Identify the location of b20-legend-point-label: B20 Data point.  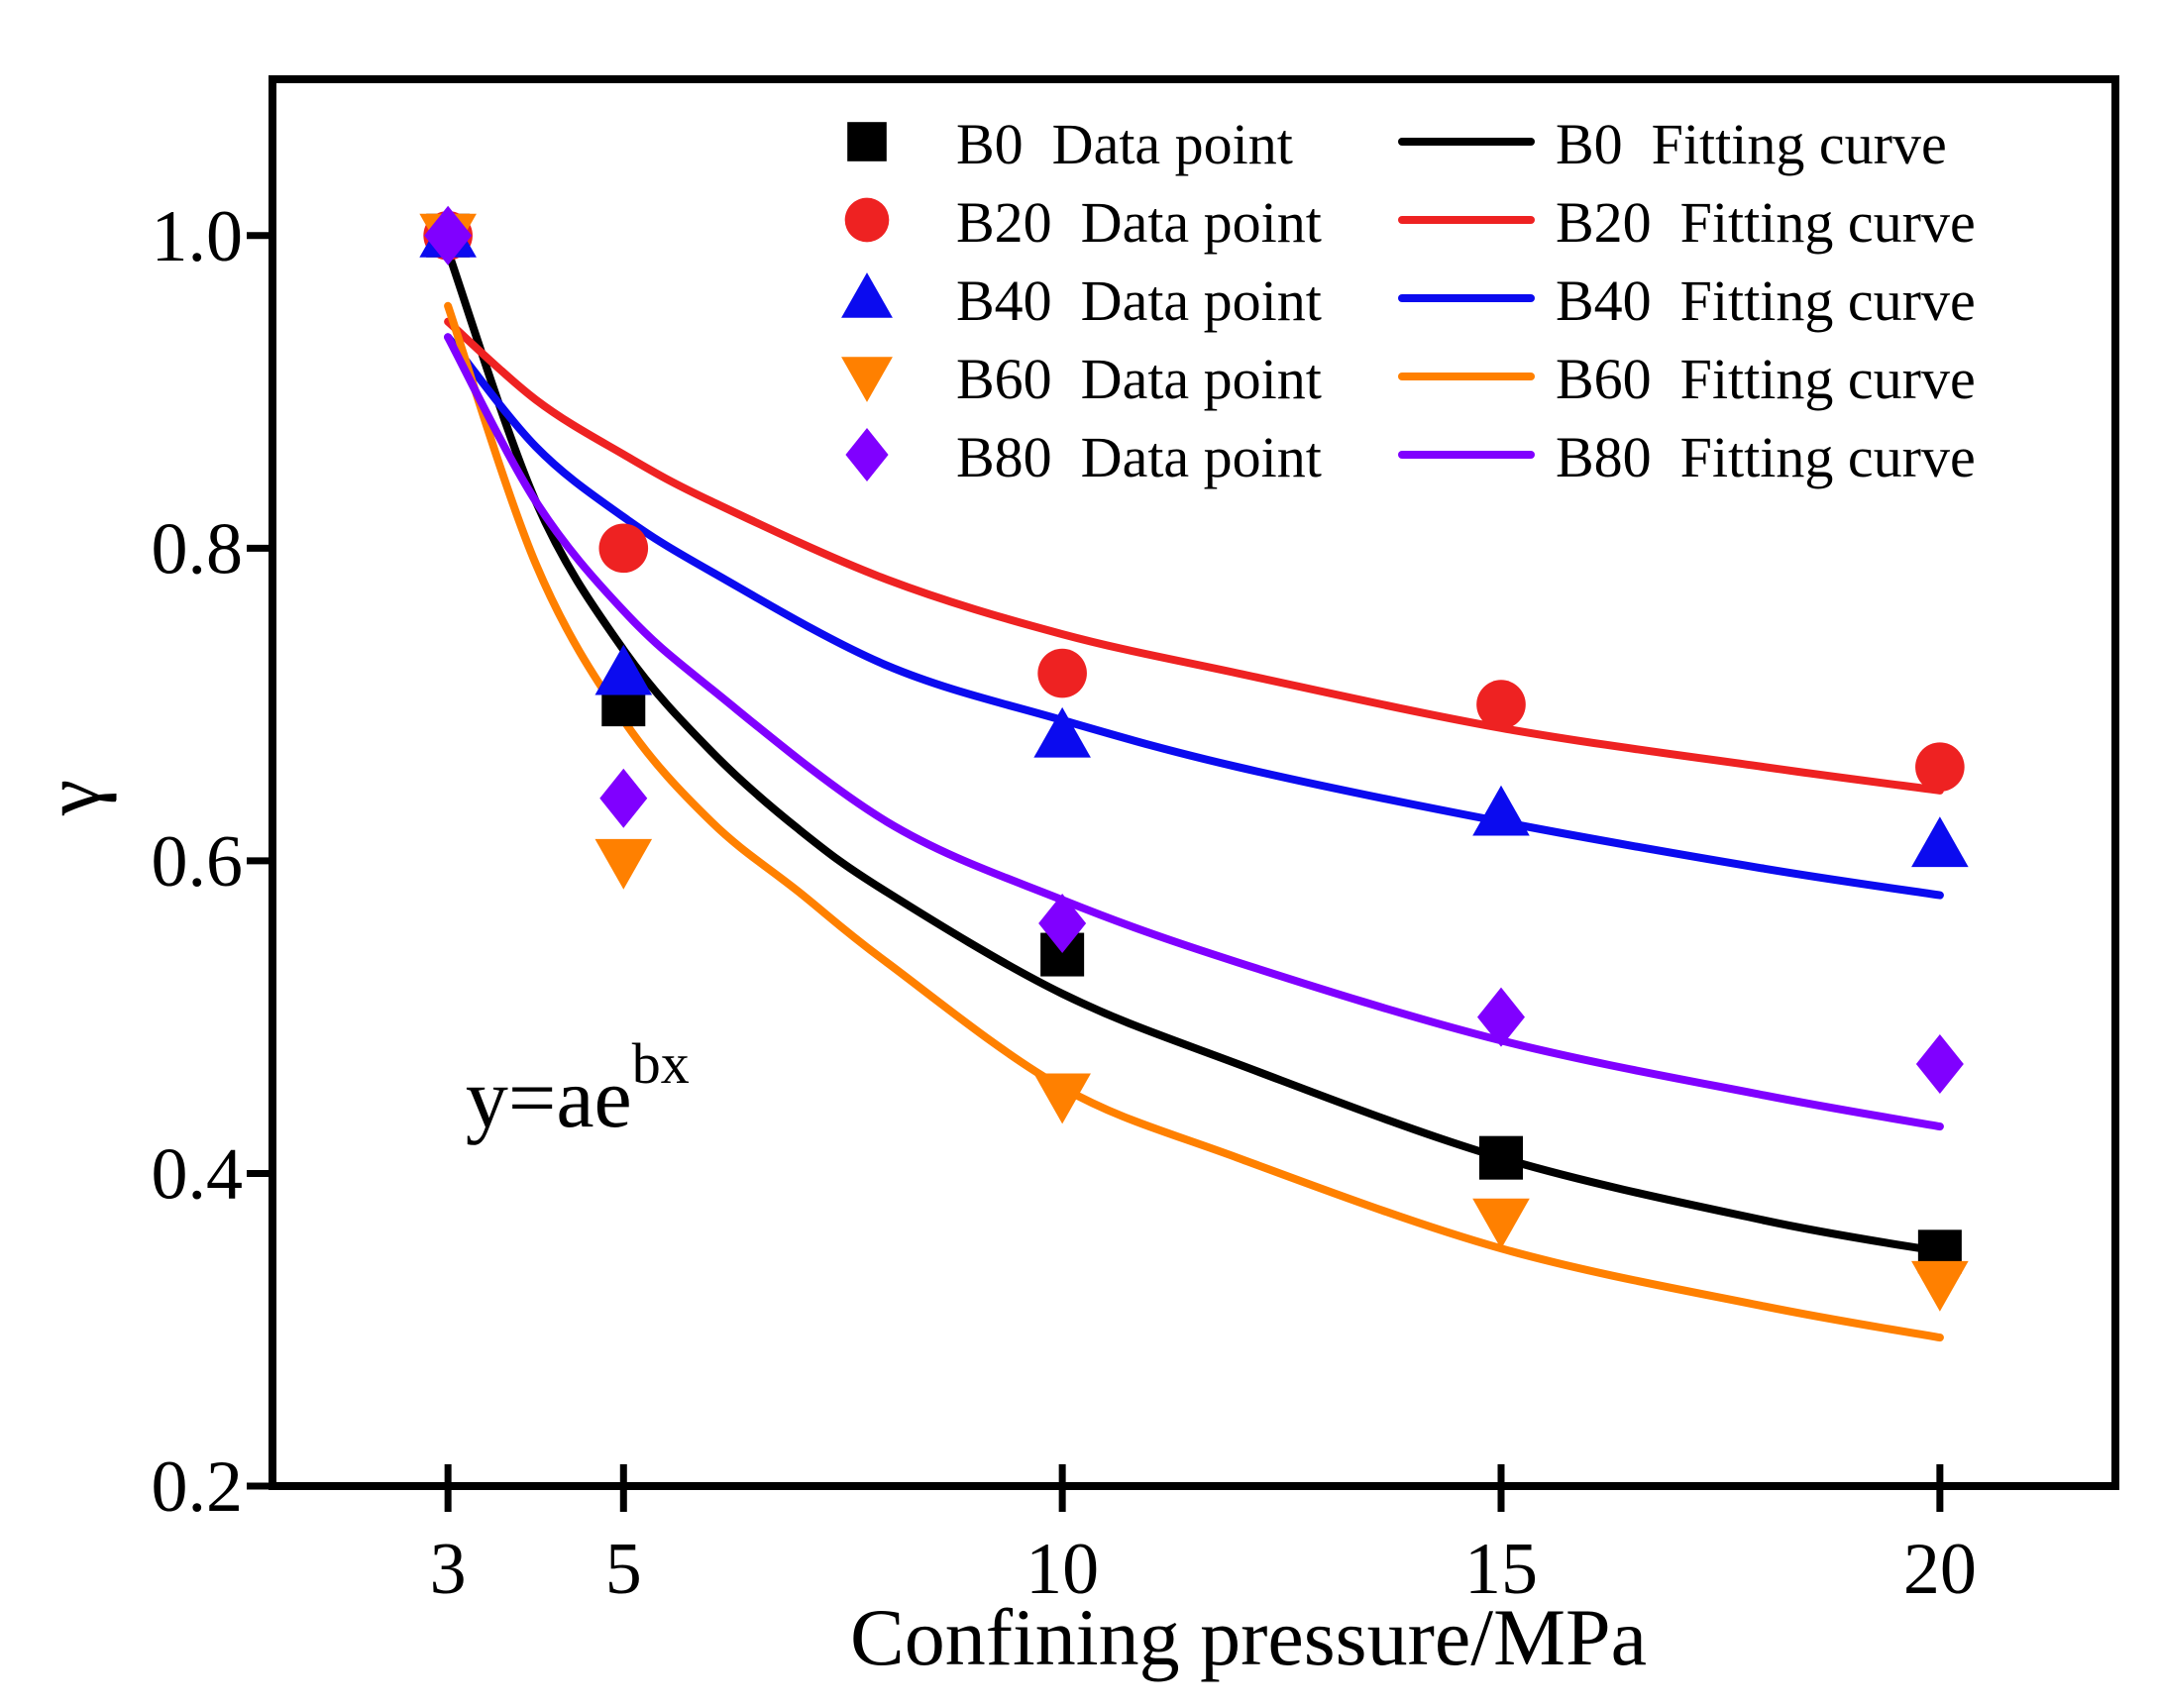
(1139, 222).